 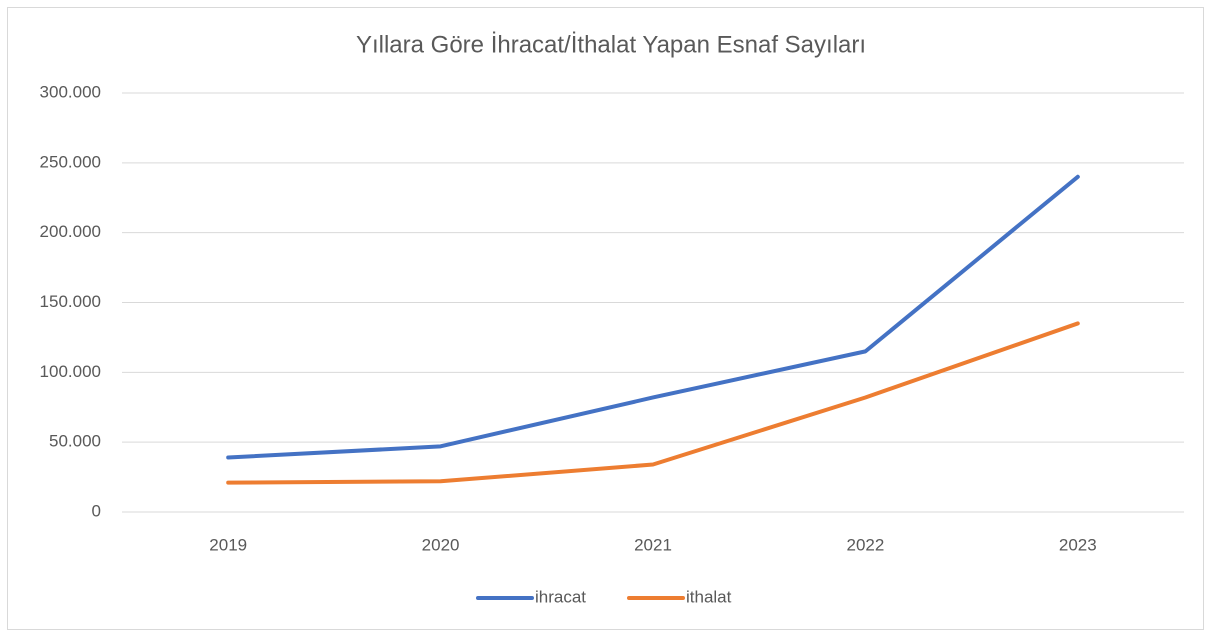 What do you see at coordinates (70, 301) in the screenshot?
I see `y-tick-label: 150.000` at bounding box center [70, 301].